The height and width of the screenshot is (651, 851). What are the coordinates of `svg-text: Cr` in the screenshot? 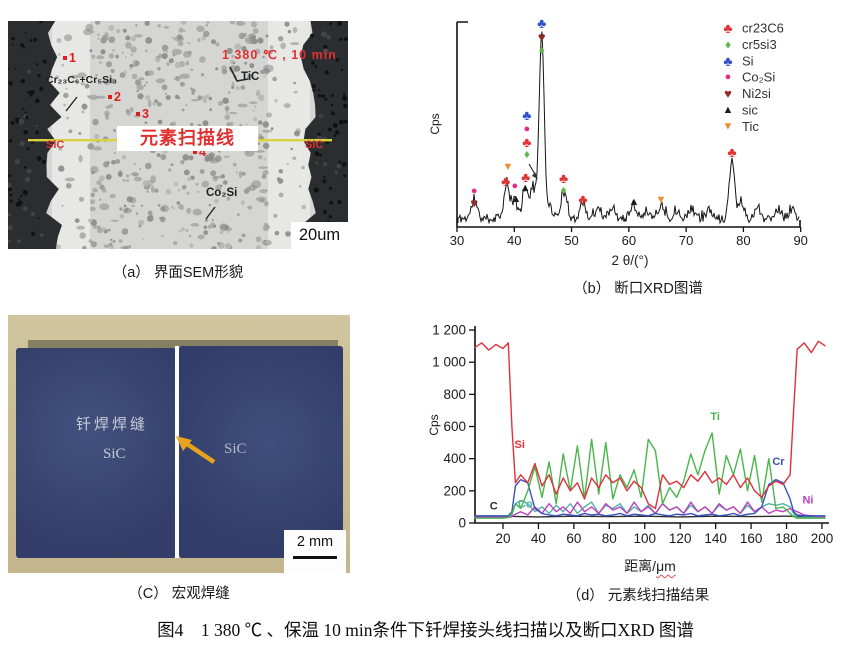 It's located at (778, 462).